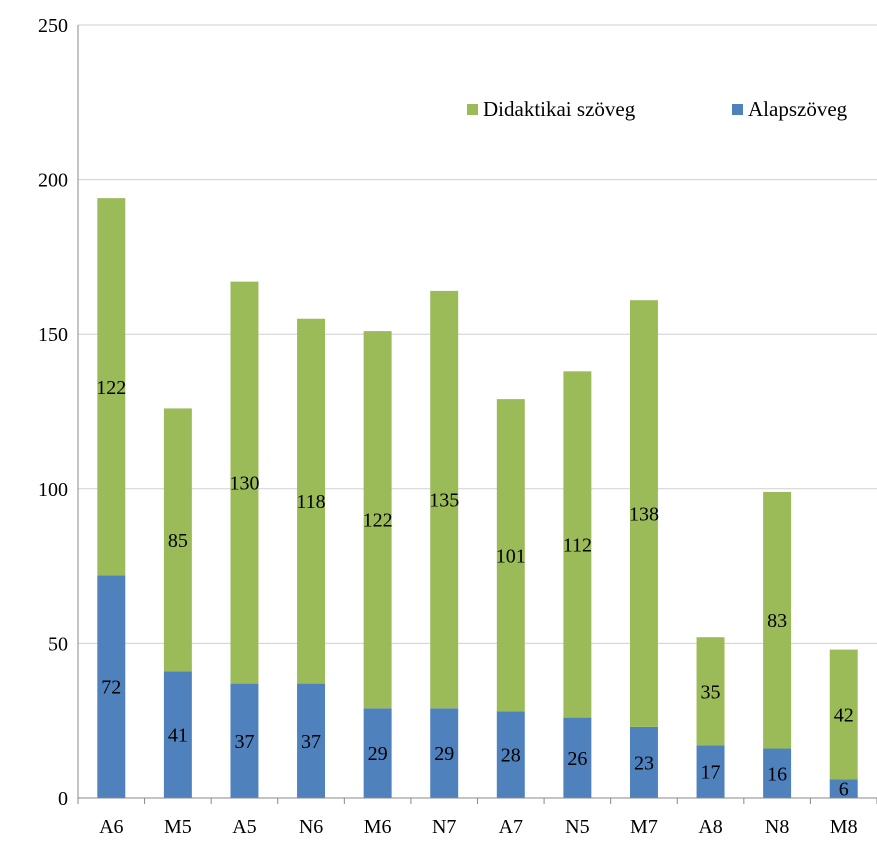  What do you see at coordinates (53, 181) in the screenshot?
I see `y-tick-label: 200` at bounding box center [53, 181].